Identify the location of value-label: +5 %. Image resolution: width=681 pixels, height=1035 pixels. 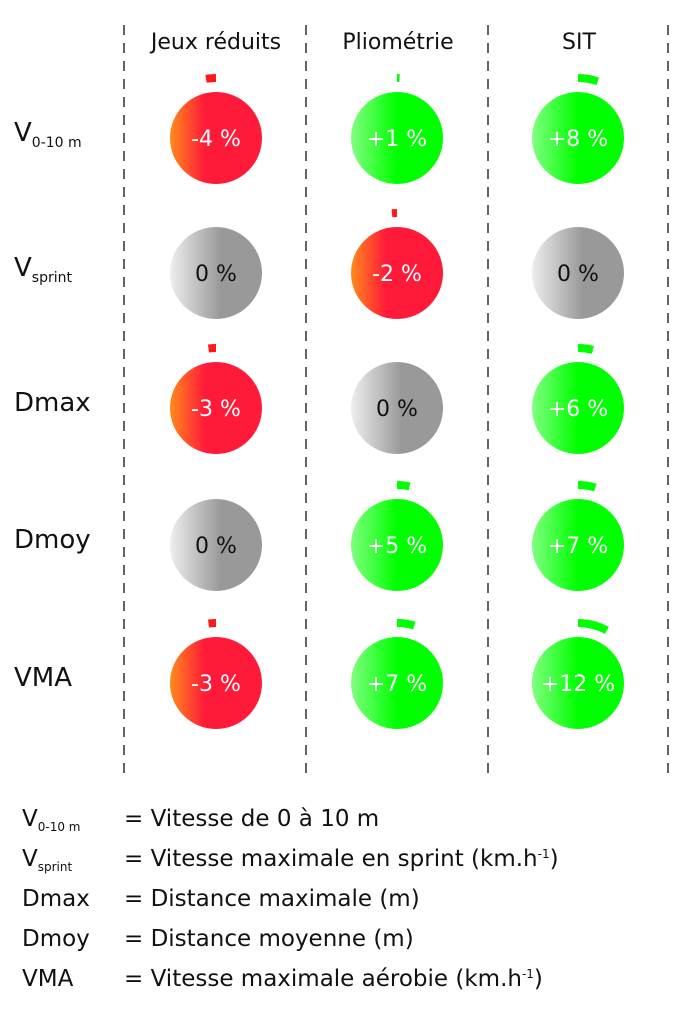
(397, 546).